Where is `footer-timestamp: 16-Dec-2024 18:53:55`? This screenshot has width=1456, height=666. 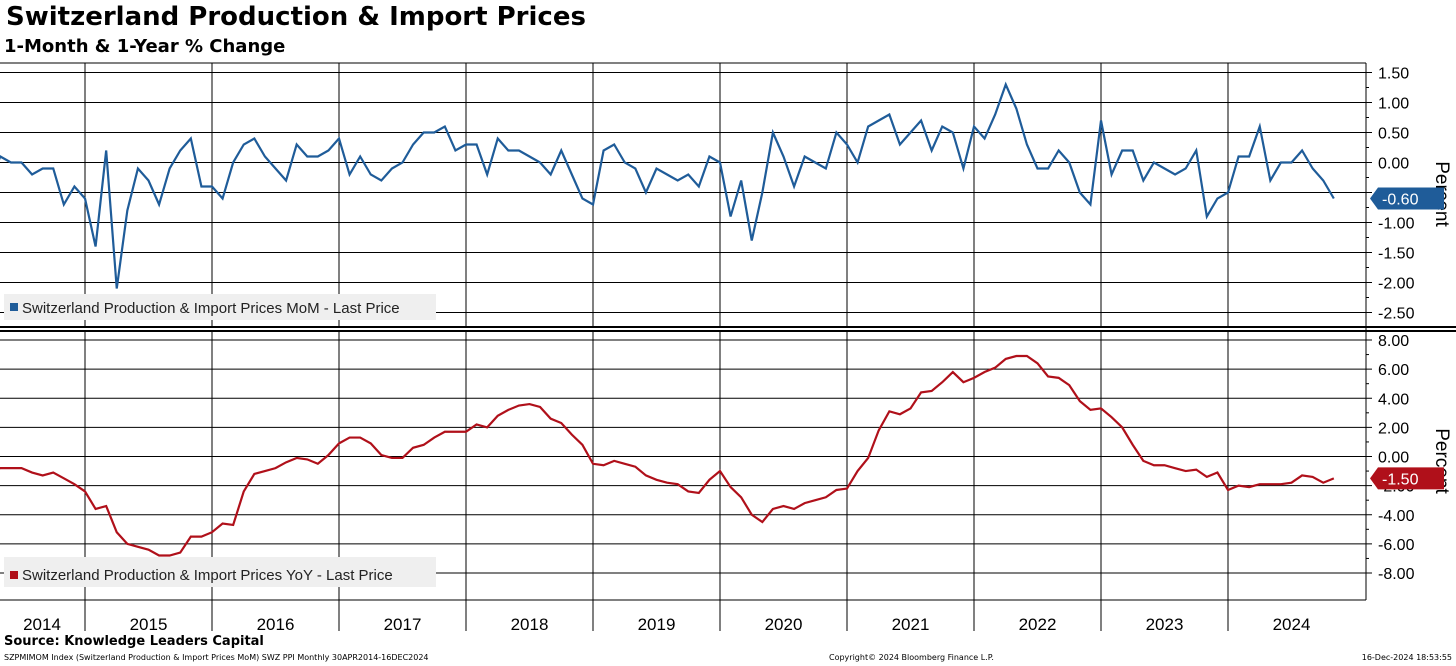 footer-timestamp: 16-Dec-2024 18:53:55 is located at coordinates (1406, 657).